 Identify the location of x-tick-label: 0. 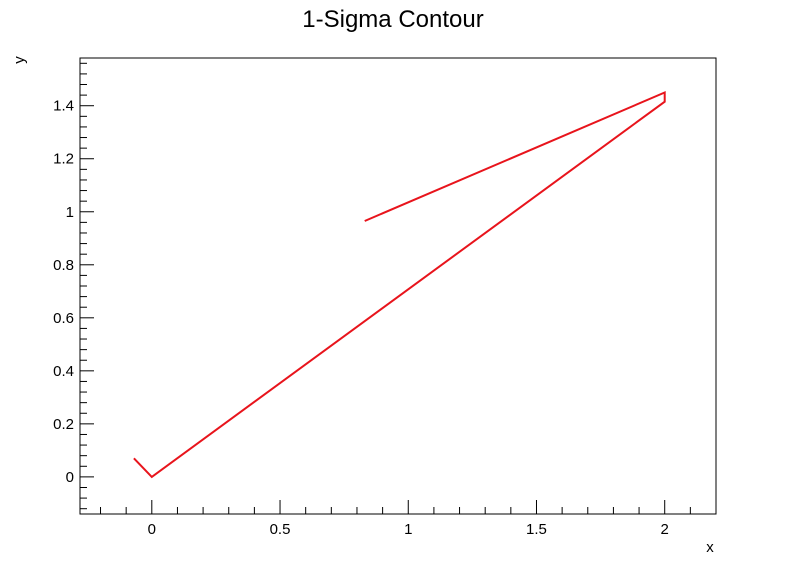
(152, 529).